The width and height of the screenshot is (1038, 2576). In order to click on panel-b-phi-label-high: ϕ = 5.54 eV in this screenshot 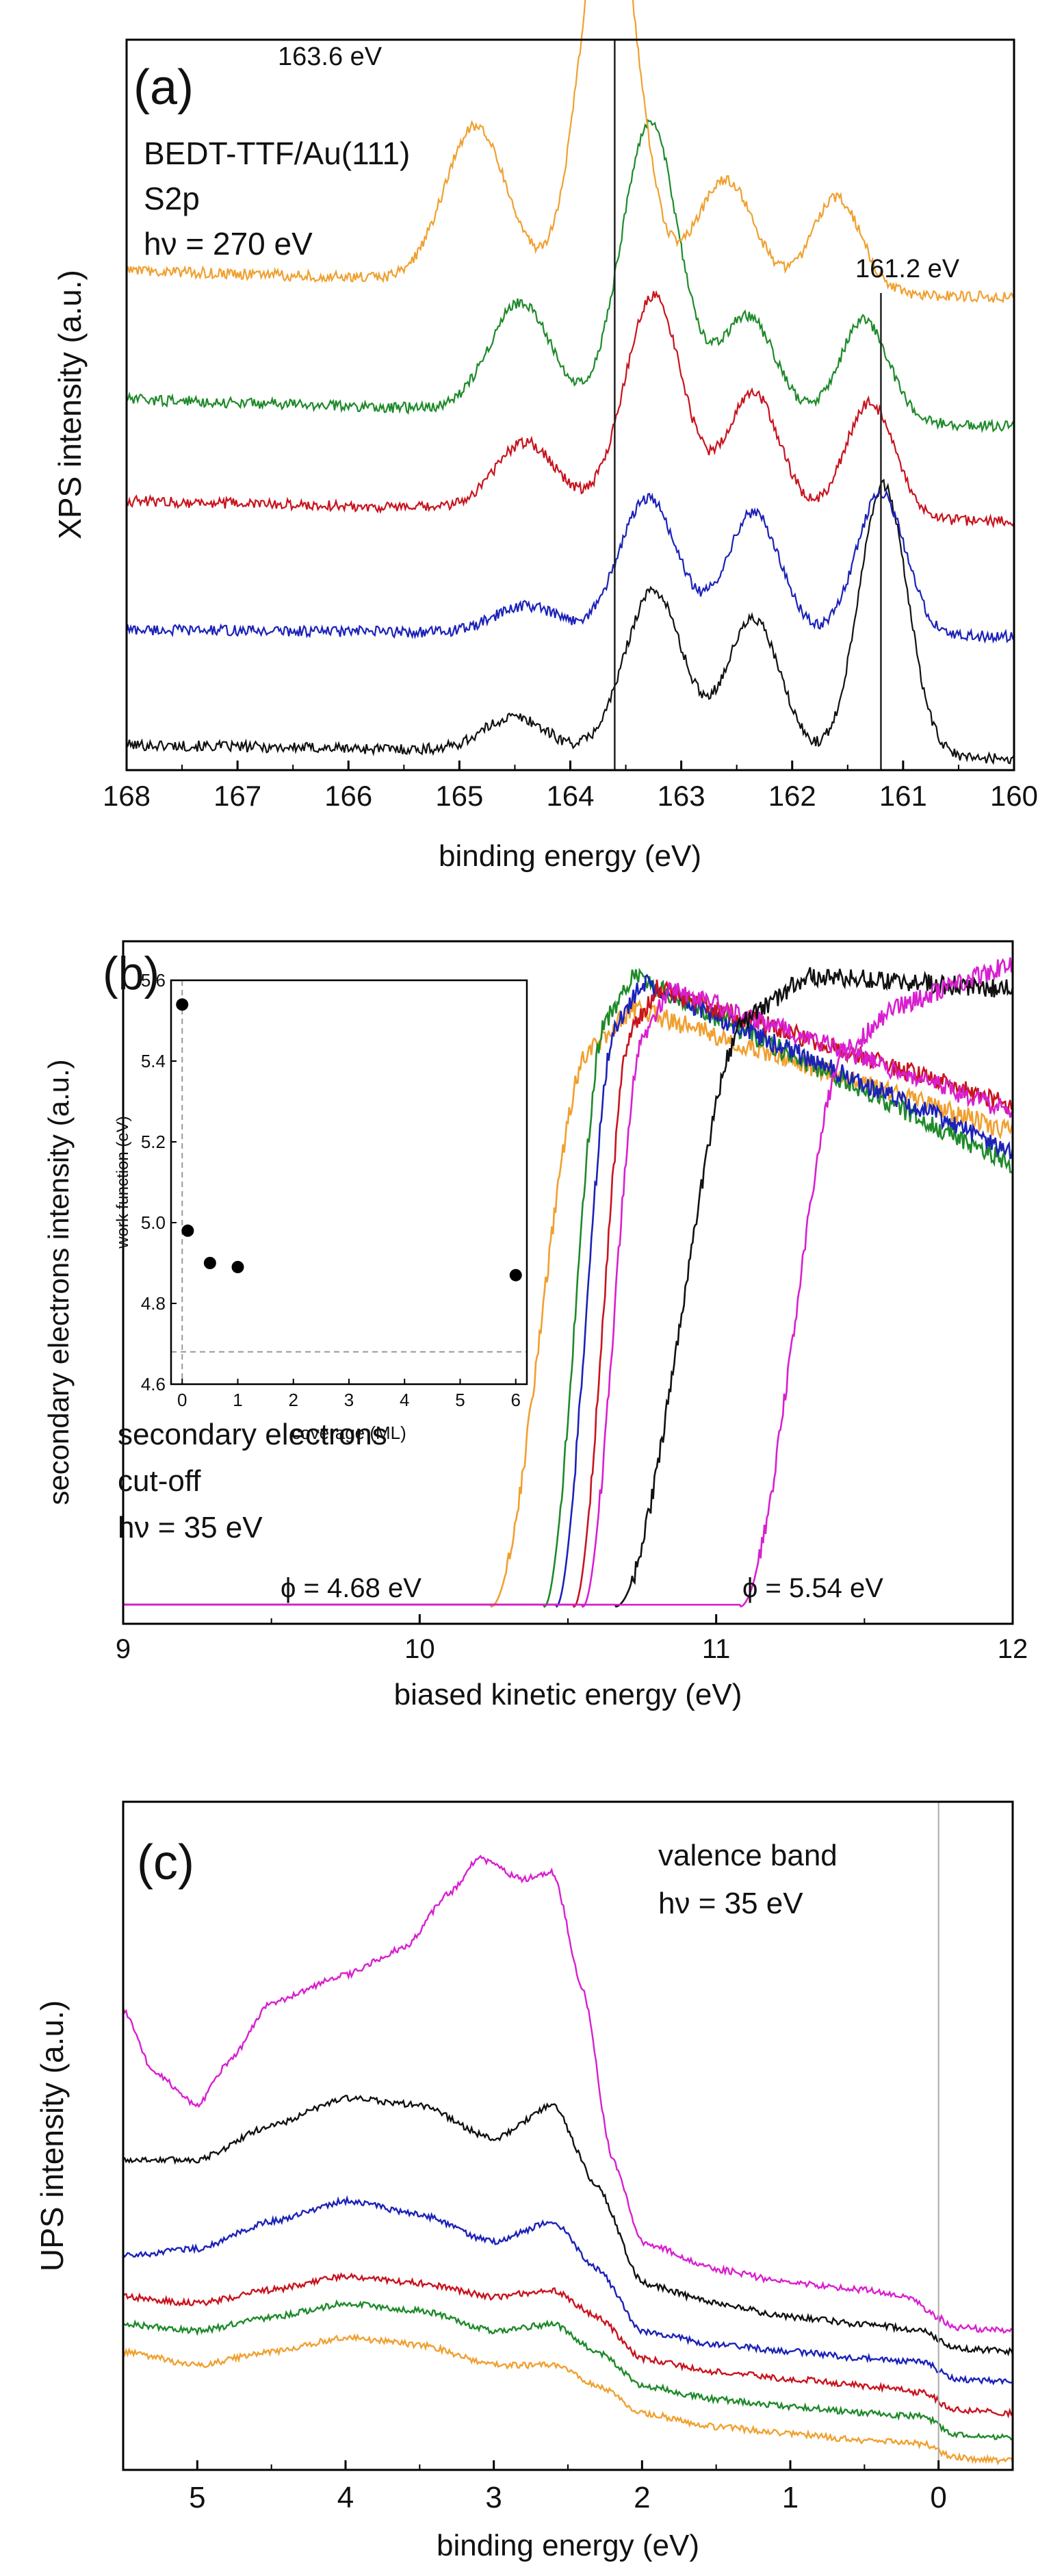, I will do `click(813, 1588)`.